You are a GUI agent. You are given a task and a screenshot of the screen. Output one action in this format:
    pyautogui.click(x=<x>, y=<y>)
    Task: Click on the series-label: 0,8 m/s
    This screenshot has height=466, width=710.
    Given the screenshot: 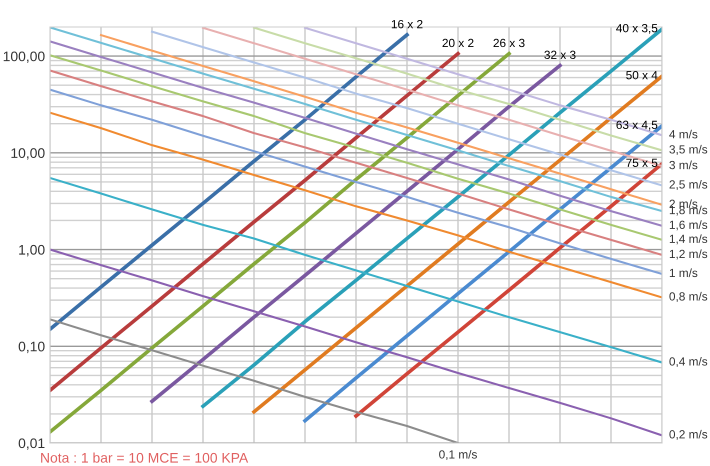 What is the action you would take?
    pyautogui.click(x=688, y=297)
    